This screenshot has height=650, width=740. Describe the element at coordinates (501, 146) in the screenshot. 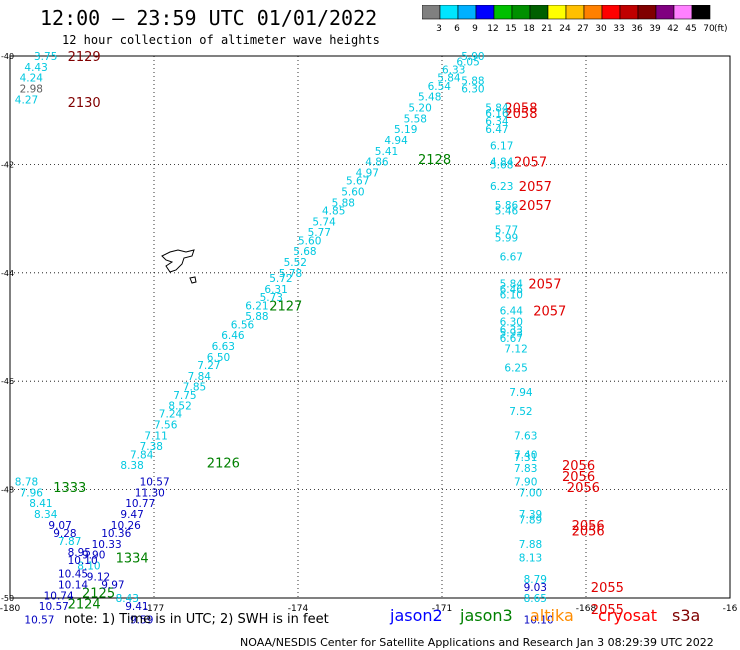

I see `wave-height-value: 6.17` at that location.